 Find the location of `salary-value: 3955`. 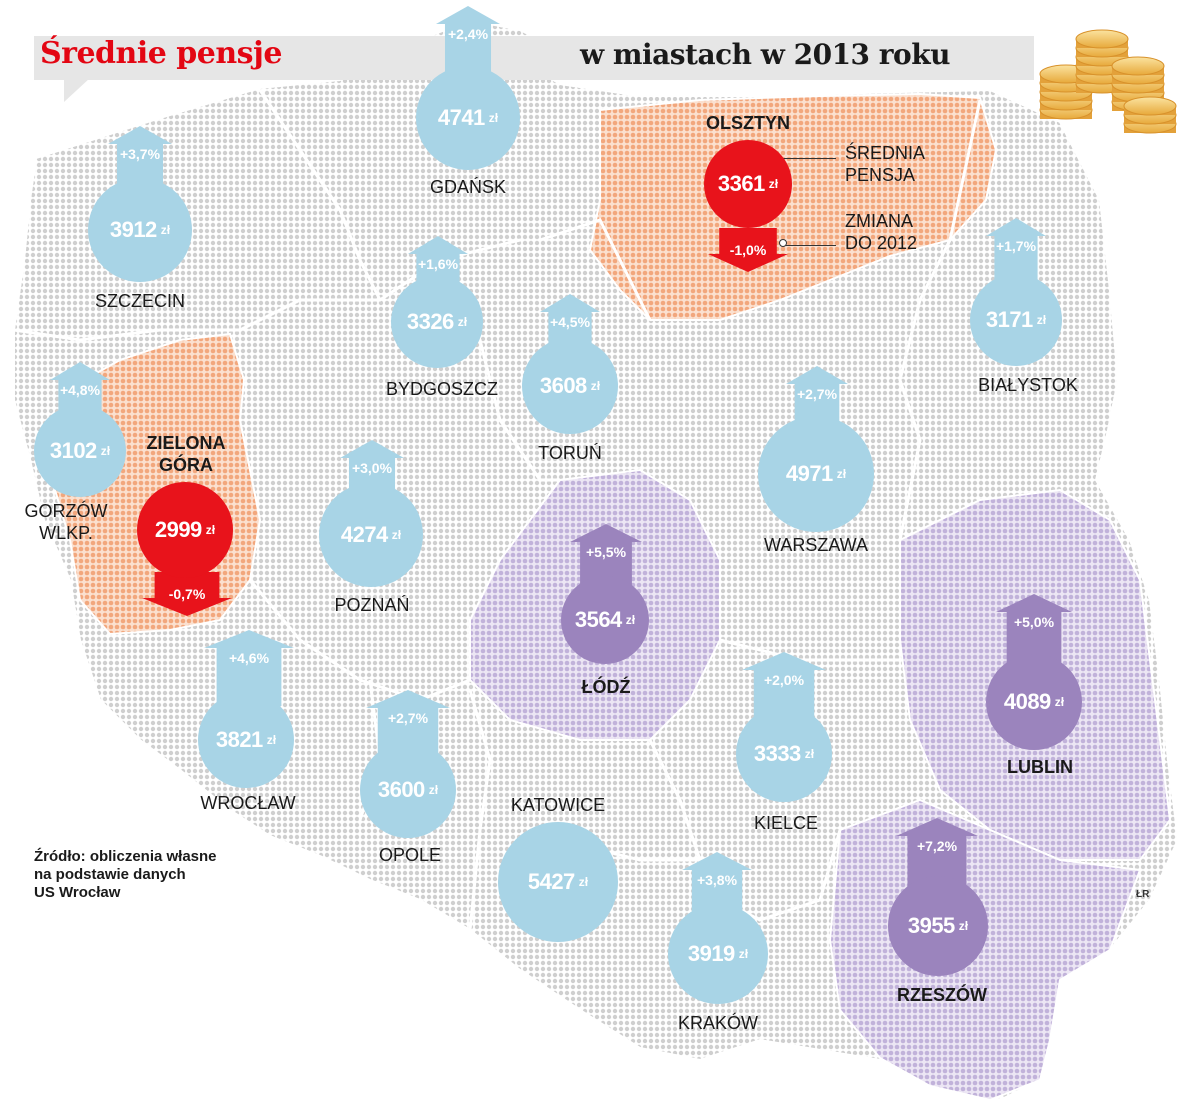

salary-value: 3955 is located at coordinates (931, 925).